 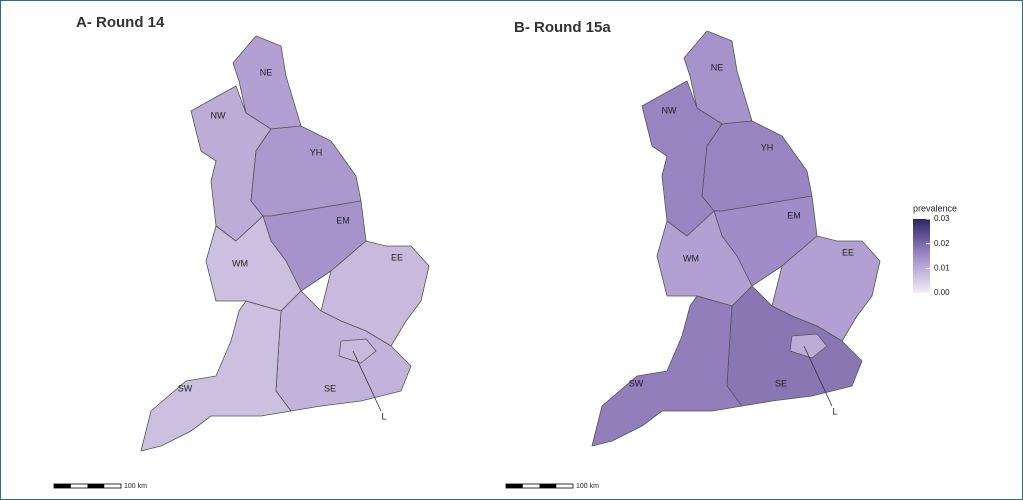 What do you see at coordinates (120, 22) in the screenshot?
I see `panel-title: A- Round 14` at bounding box center [120, 22].